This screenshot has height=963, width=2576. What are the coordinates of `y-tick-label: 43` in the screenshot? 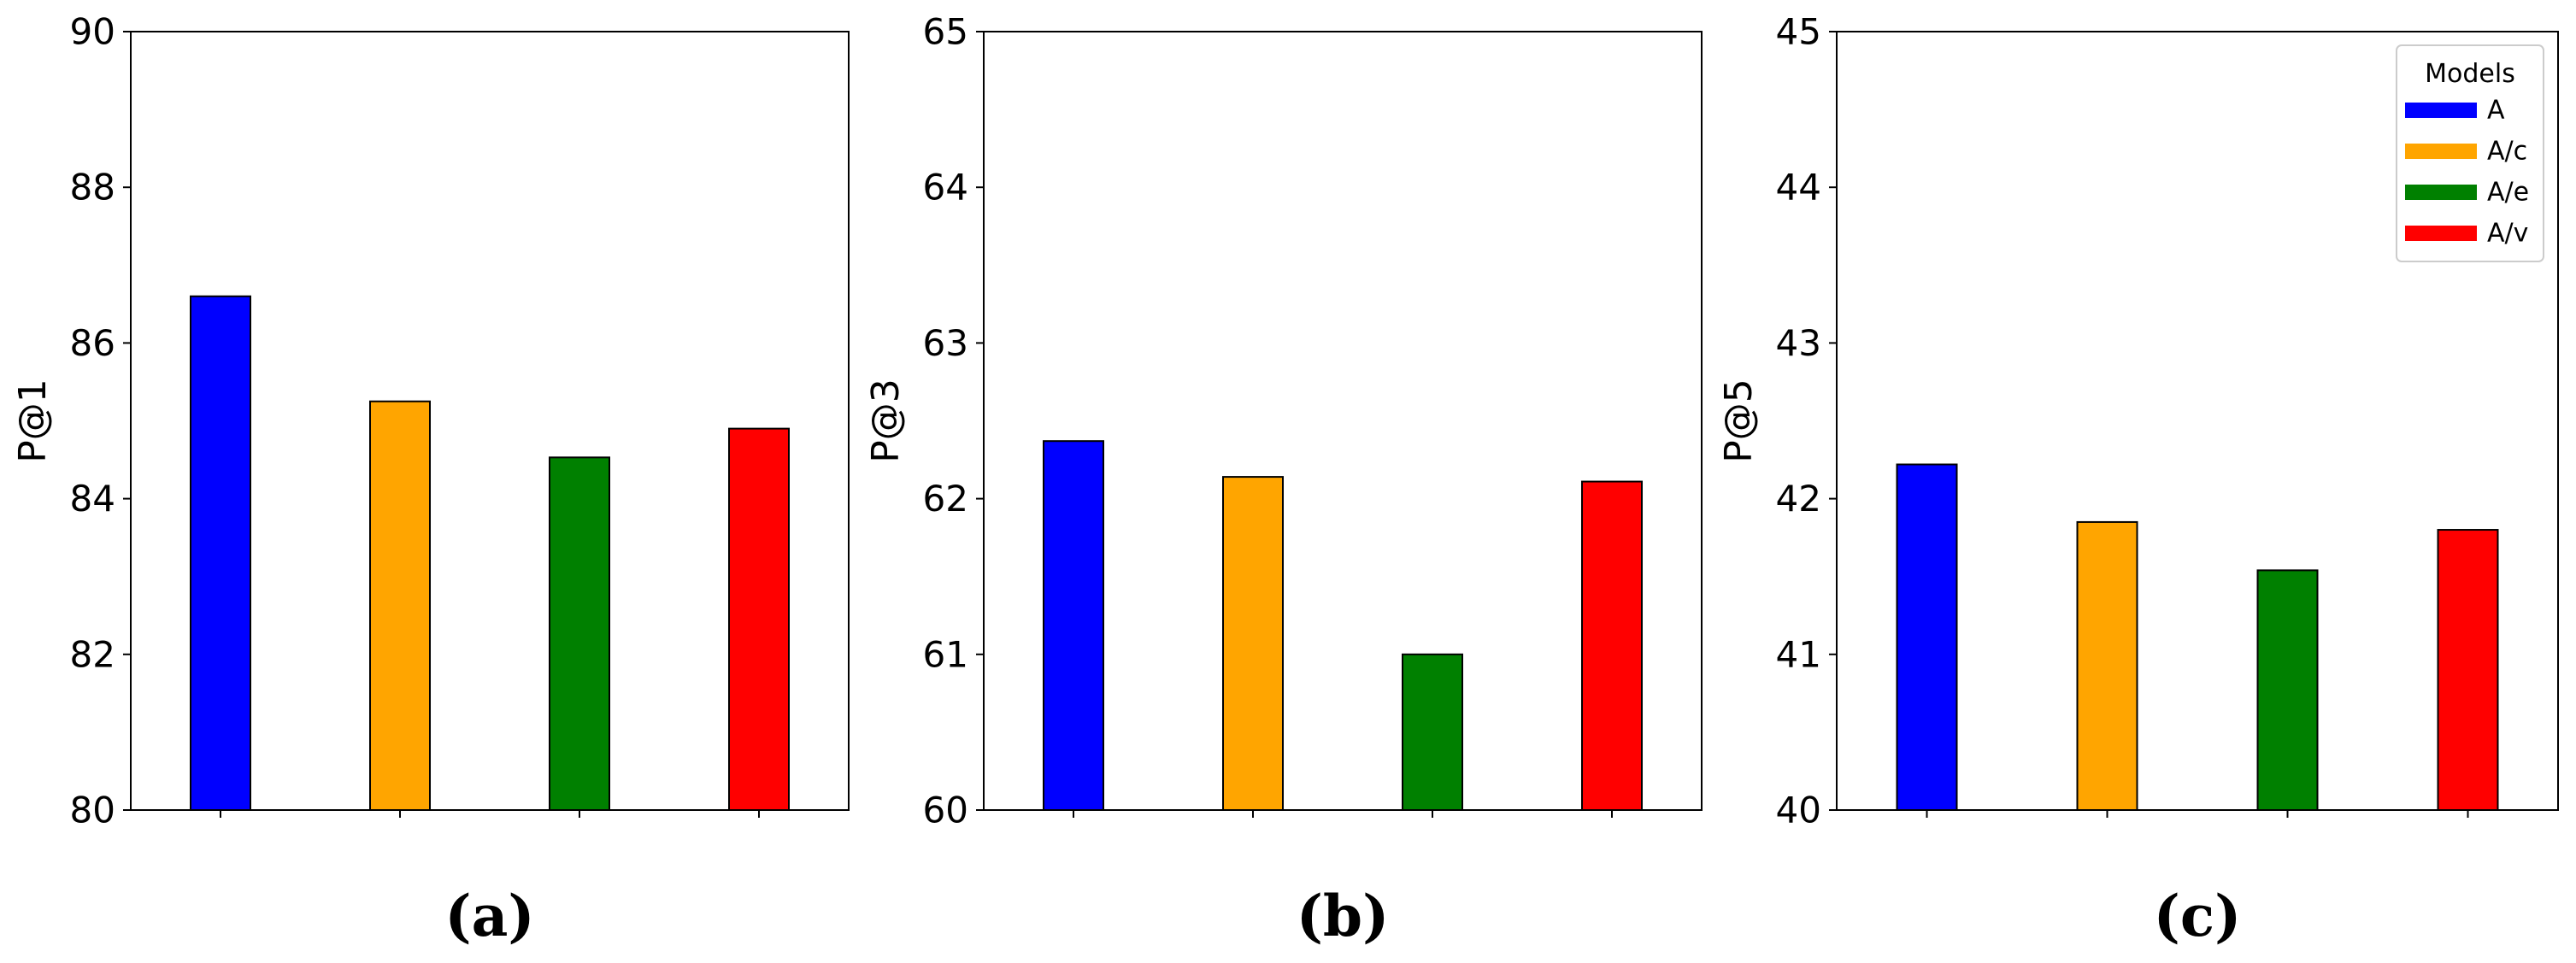 It's located at (1798, 343).